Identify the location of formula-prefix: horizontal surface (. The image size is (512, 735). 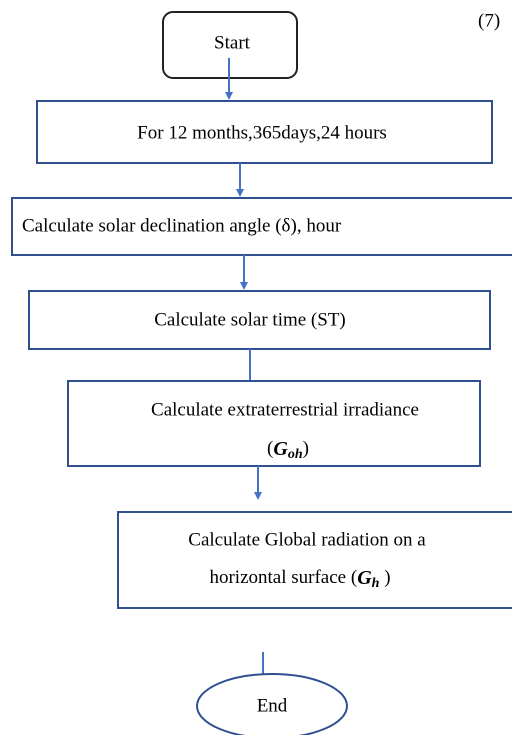
(283, 577).